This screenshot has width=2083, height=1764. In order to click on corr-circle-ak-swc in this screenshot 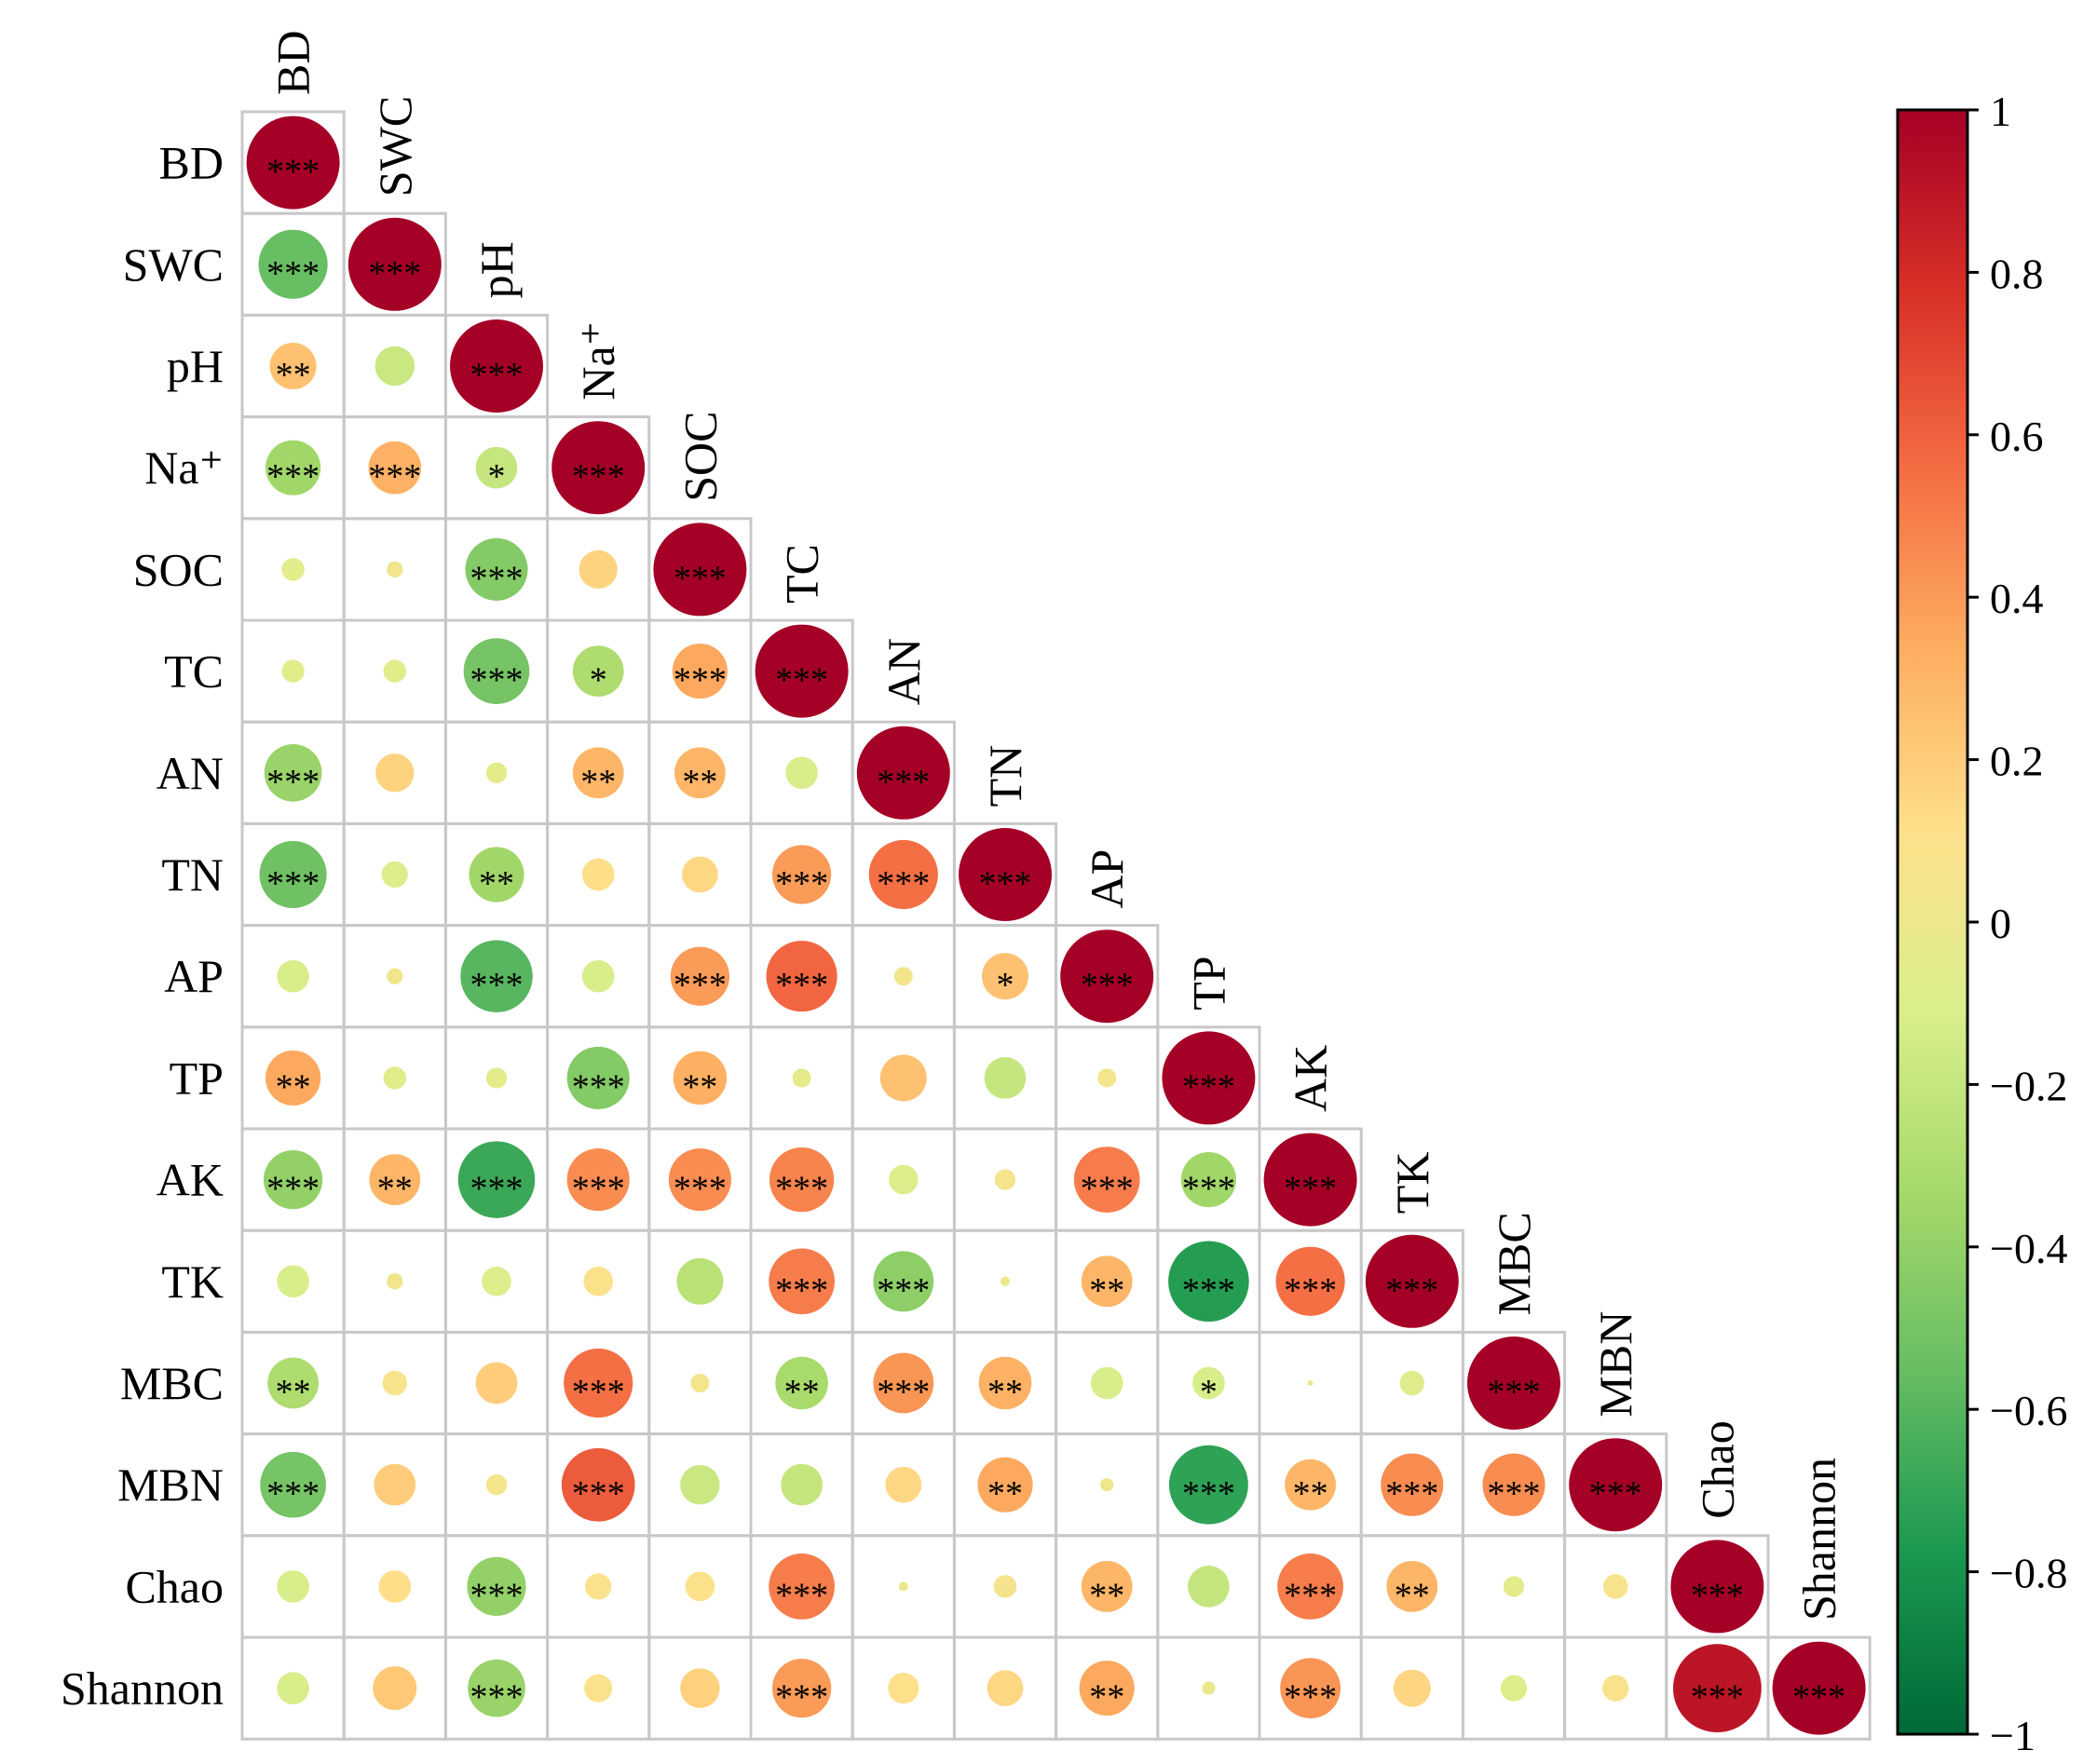, I will do `click(395, 1179)`.